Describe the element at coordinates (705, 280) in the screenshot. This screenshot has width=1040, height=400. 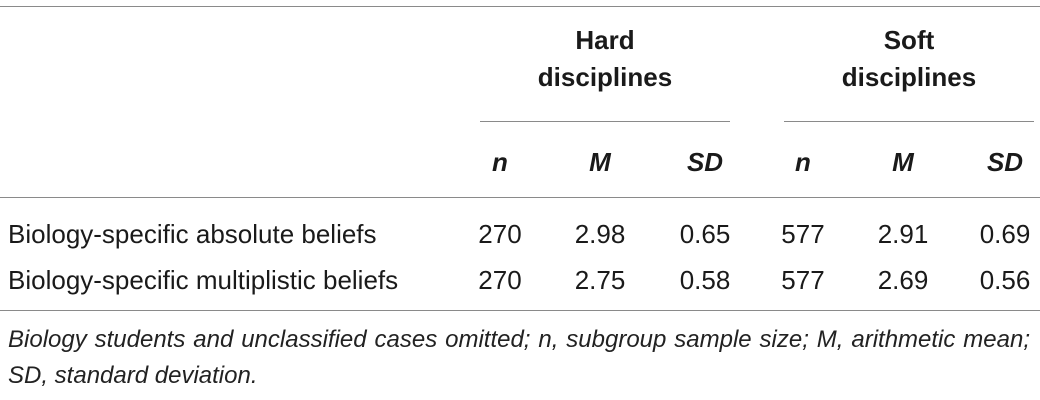
I see `cell-multiplistic-hard-sd: 0.58` at that location.